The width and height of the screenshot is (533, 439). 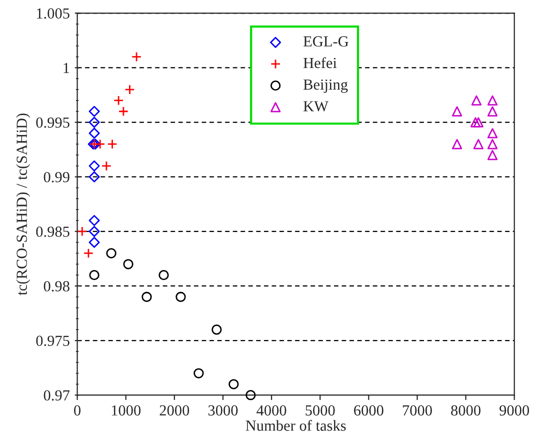 I want to click on x-tick-label: 4000, so click(x=271, y=410).